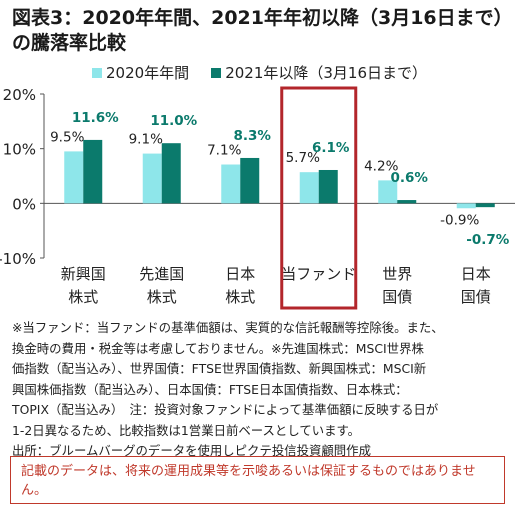  Describe the element at coordinates (381, 166) in the screenshot. I see `data-label-2020: 4.2%` at that location.